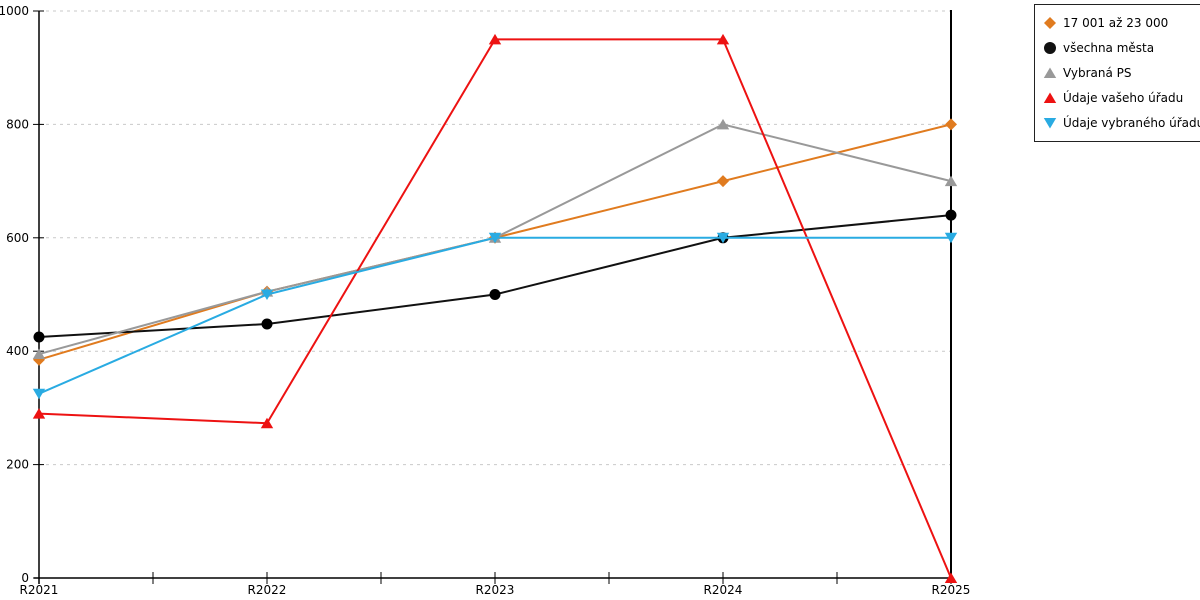 The image size is (1200, 600). What do you see at coordinates (1116, 22) in the screenshot?
I see `legend-item-label: 17 001 až 23 000` at bounding box center [1116, 22].